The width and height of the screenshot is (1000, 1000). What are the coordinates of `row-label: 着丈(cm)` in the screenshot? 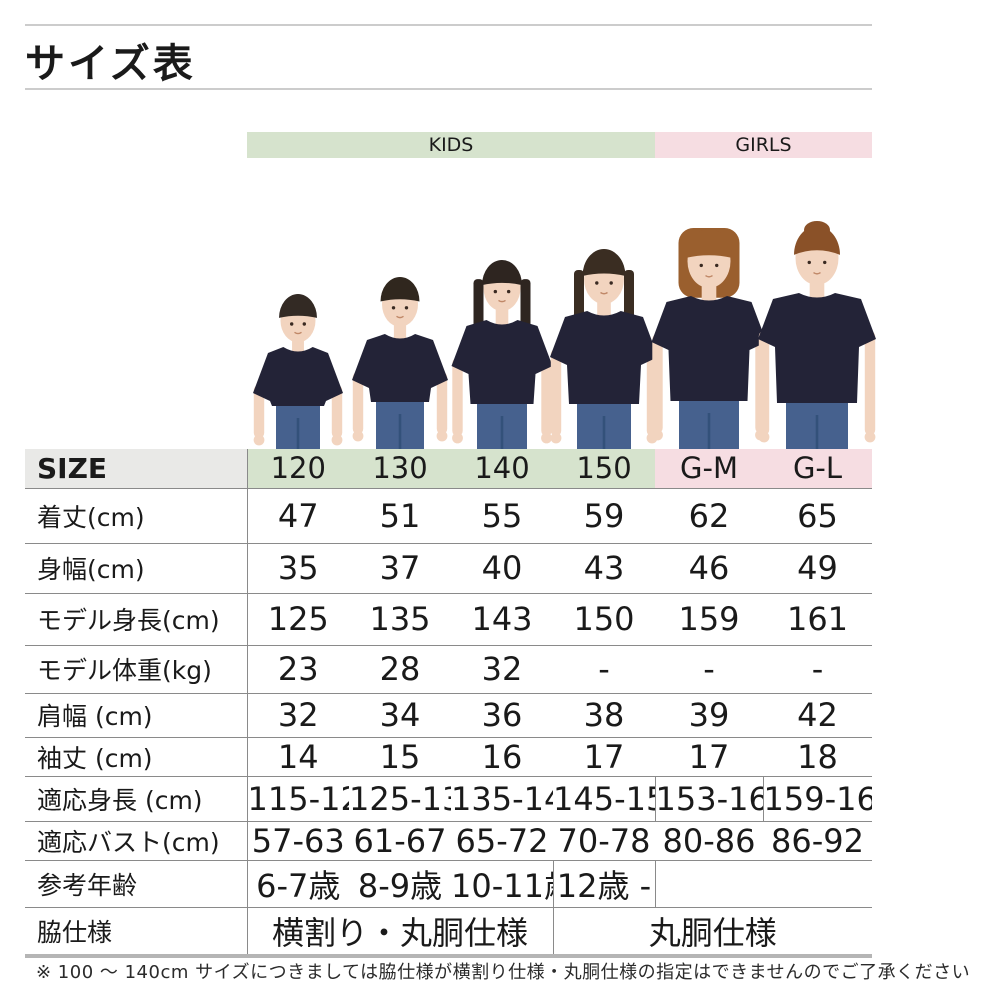 It's located at (136, 516).